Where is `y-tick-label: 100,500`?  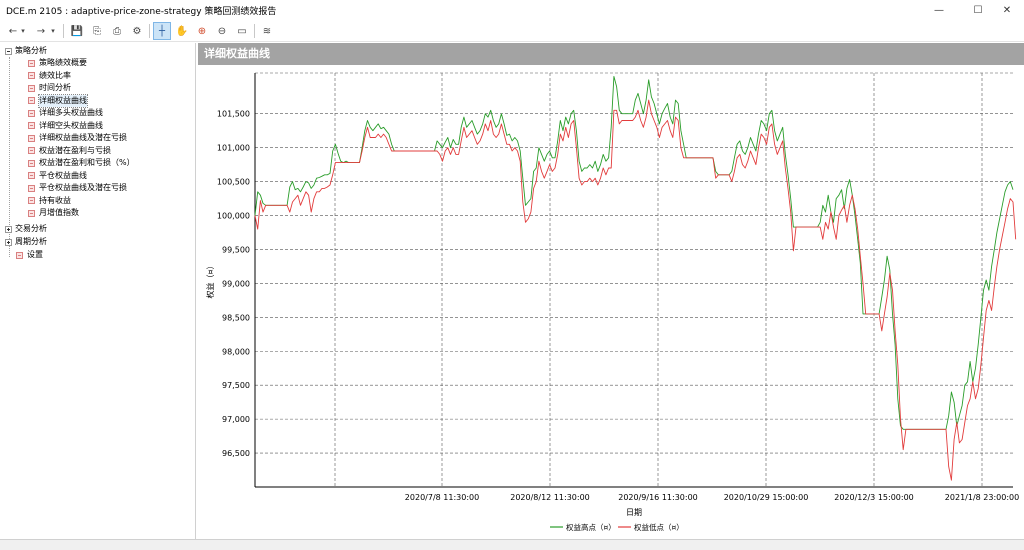 y-tick-label: 100,500 is located at coordinates (233, 182).